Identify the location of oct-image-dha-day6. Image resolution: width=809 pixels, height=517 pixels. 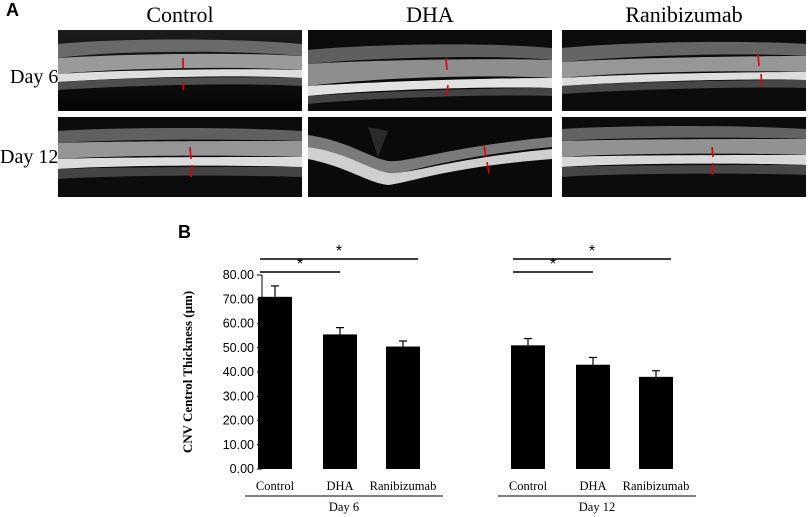
(430, 70).